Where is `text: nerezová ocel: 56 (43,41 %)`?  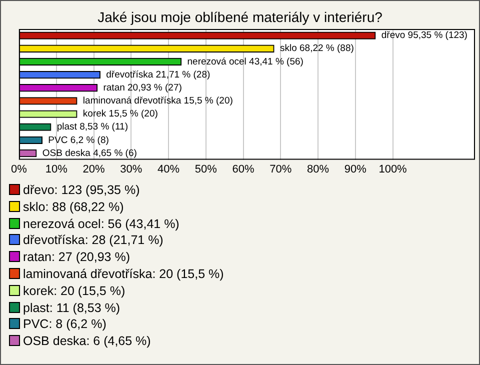
text: nerezová ocel: 56 (43,41 %) is located at coordinates (101, 224).